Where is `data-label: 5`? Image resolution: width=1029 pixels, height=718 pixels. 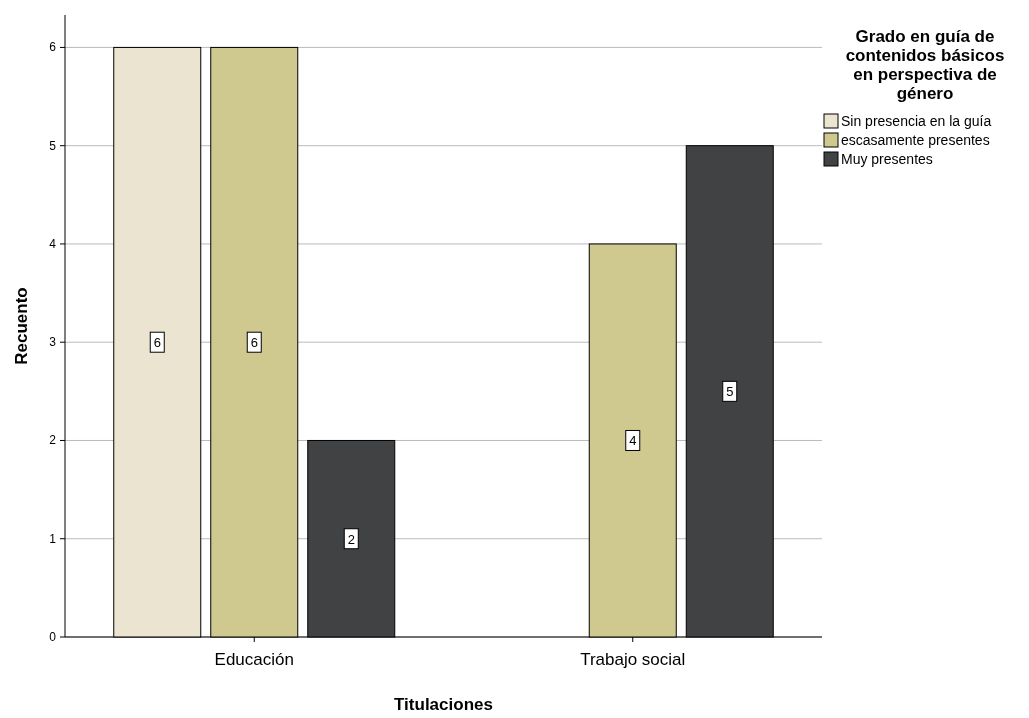 data-label: 5 is located at coordinates (730, 392).